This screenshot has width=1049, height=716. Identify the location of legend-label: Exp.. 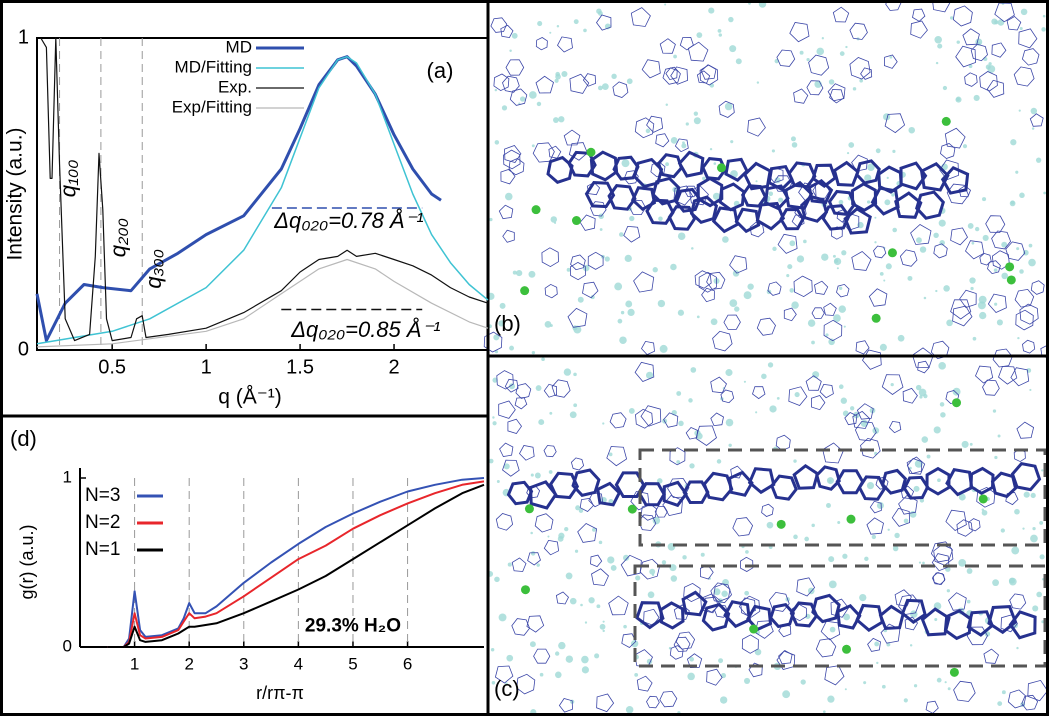
(235, 86).